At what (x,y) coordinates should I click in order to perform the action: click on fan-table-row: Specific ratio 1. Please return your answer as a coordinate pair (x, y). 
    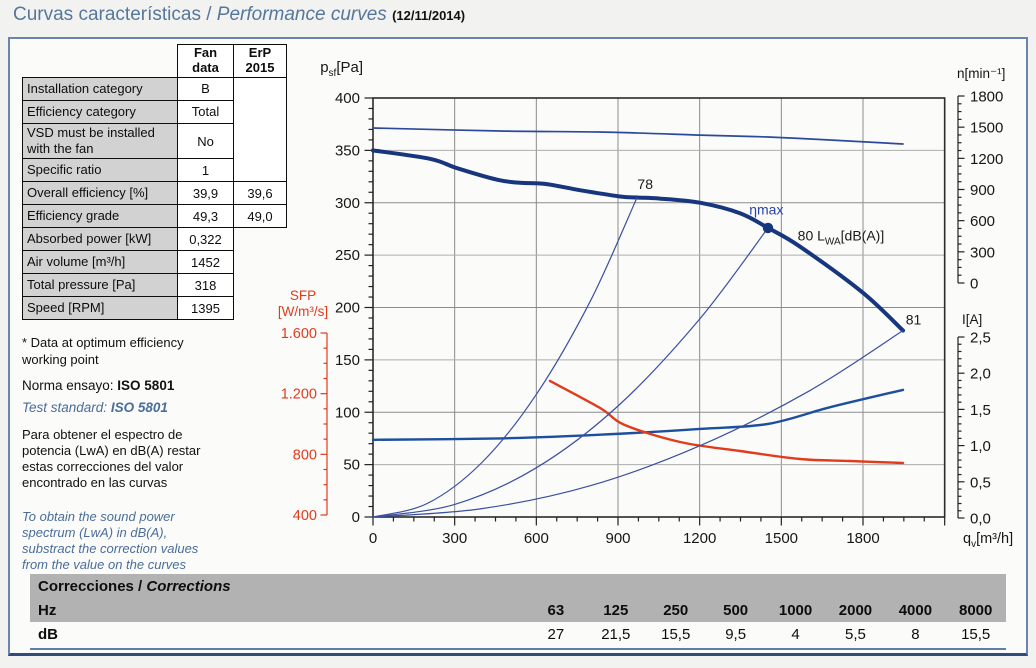
    Looking at the image, I should click on (154, 170).